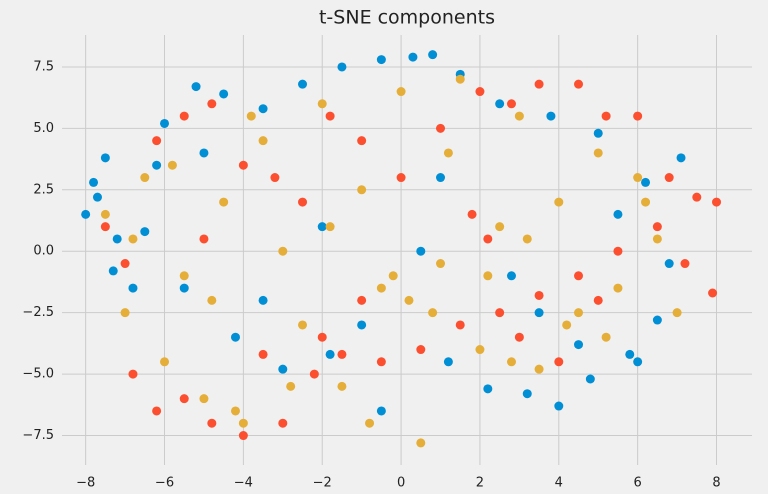 The width and height of the screenshot is (768, 494). I want to click on chart-title: t-SNE components, so click(407, 18).